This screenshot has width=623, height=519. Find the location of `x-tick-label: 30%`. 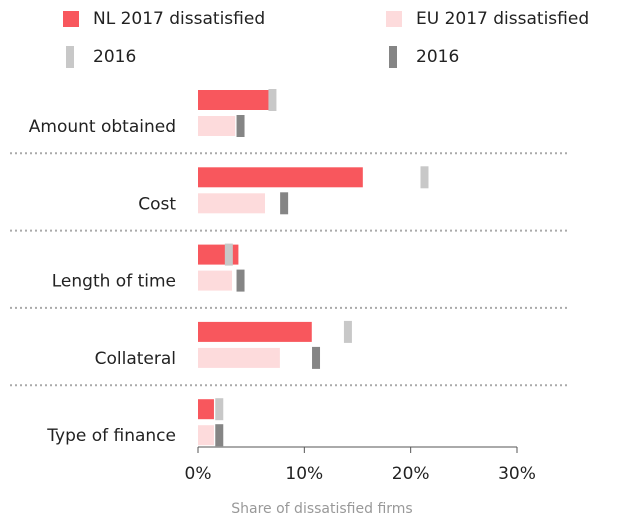

x-tick-label: 30% is located at coordinates (517, 474).